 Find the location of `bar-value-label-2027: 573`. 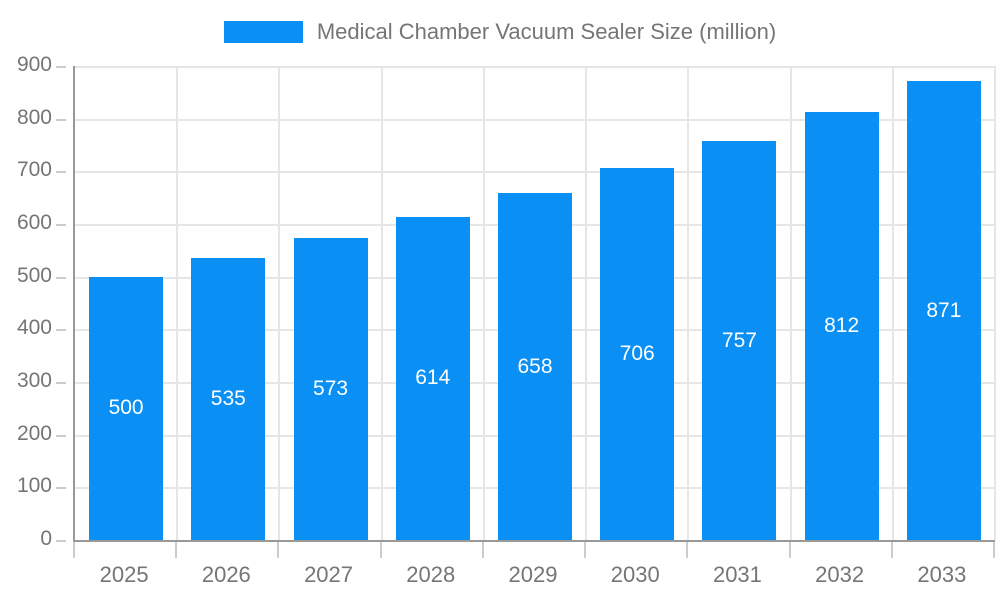

bar-value-label-2027: 573 is located at coordinates (331, 389).